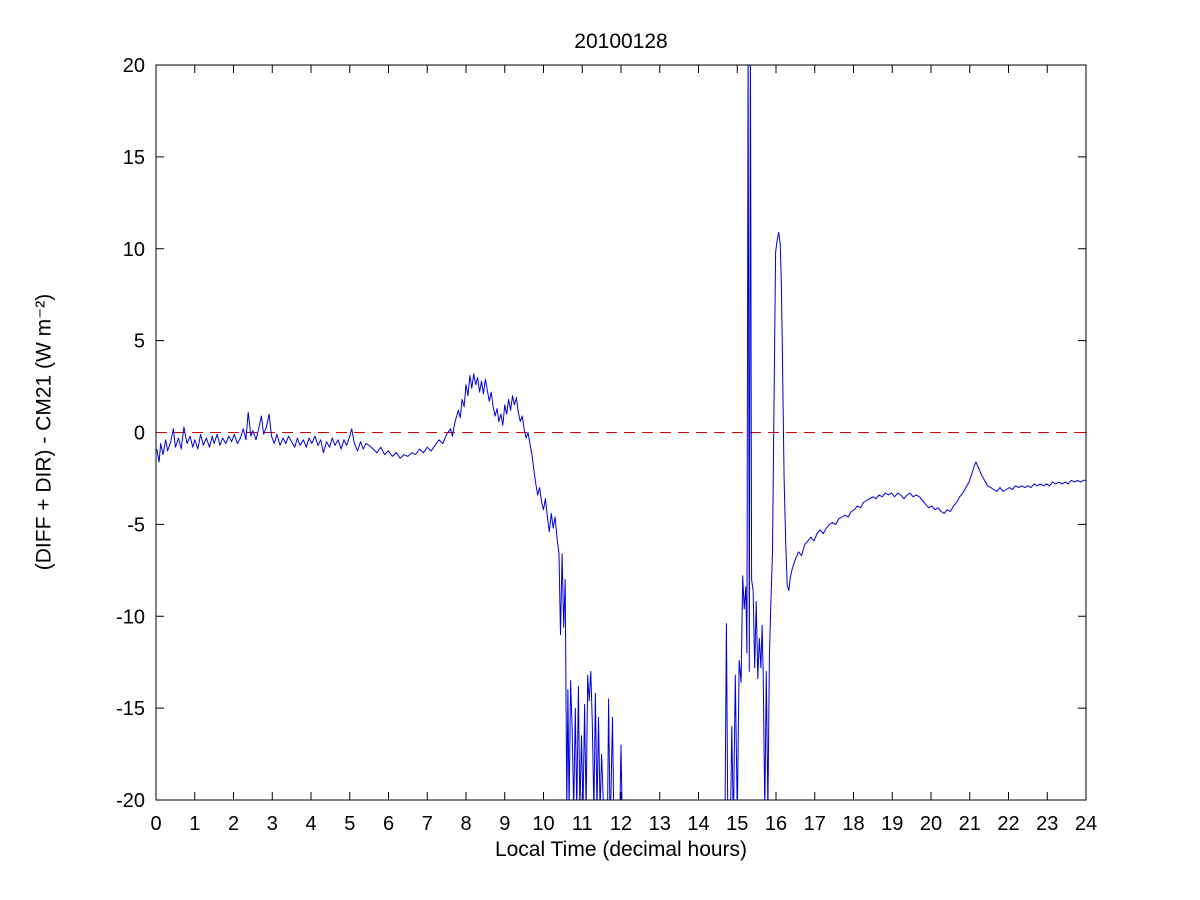 Image resolution: width=1200 pixels, height=900 pixels. What do you see at coordinates (621, 824) in the screenshot?
I see `x-tick-label: 12` at bounding box center [621, 824].